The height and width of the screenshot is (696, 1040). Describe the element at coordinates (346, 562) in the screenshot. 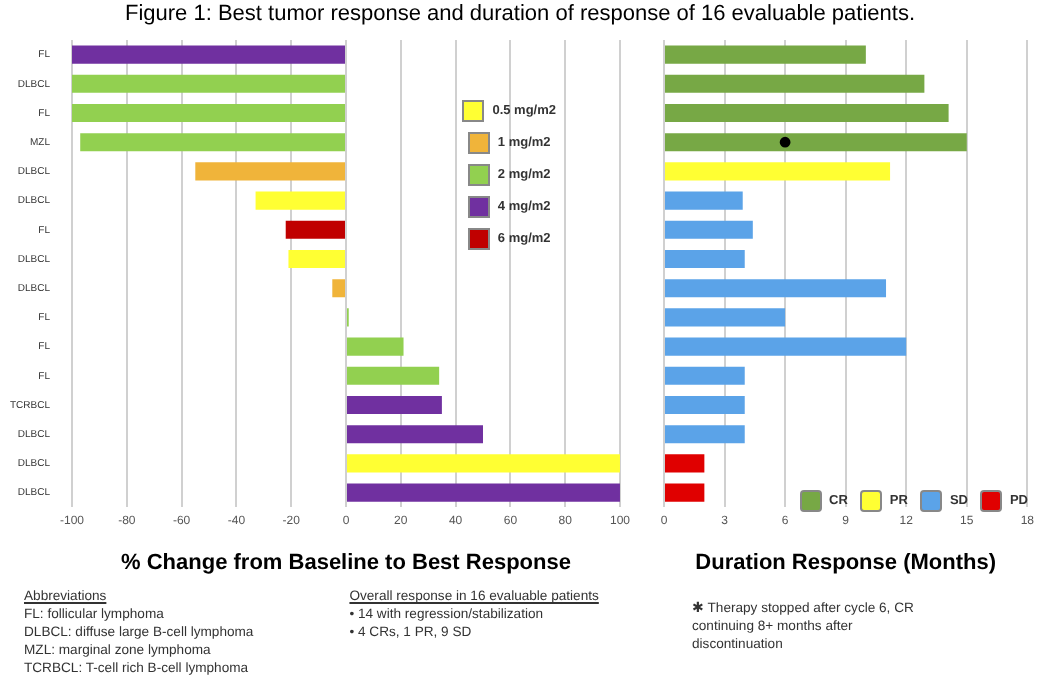

I see `x-axis-title: % Change from Baseline to Best Response` at that location.